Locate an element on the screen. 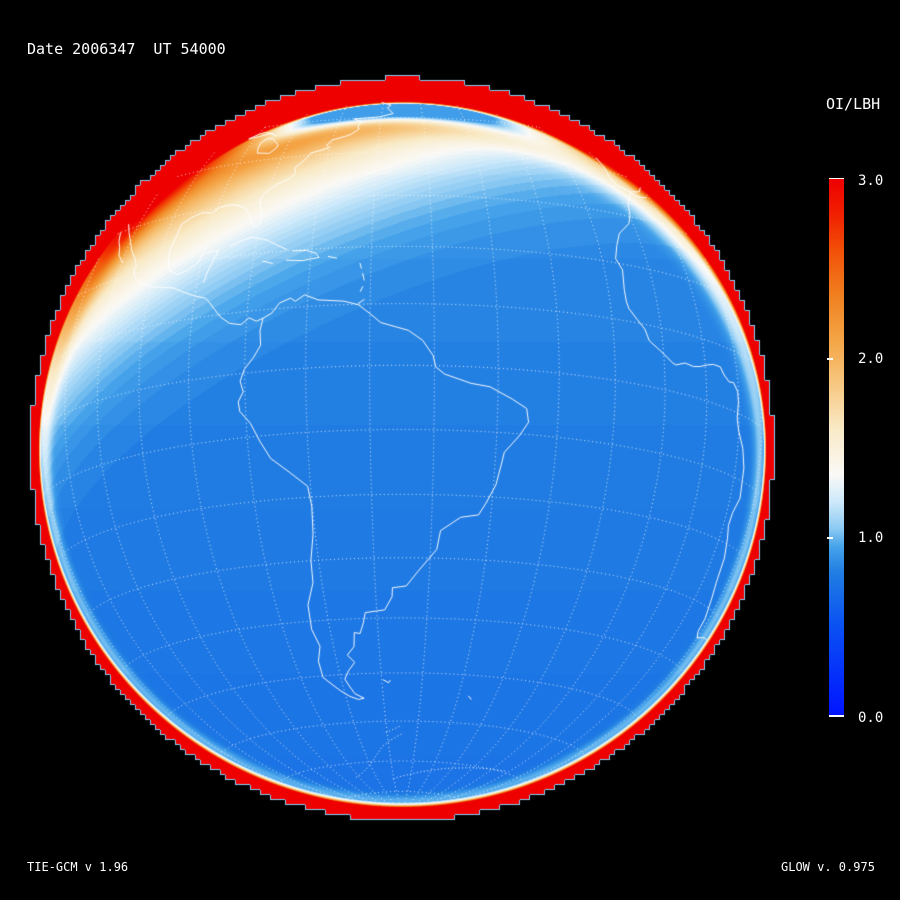  colorbar-title: OI/LBH is located at coordinates (853, 104).